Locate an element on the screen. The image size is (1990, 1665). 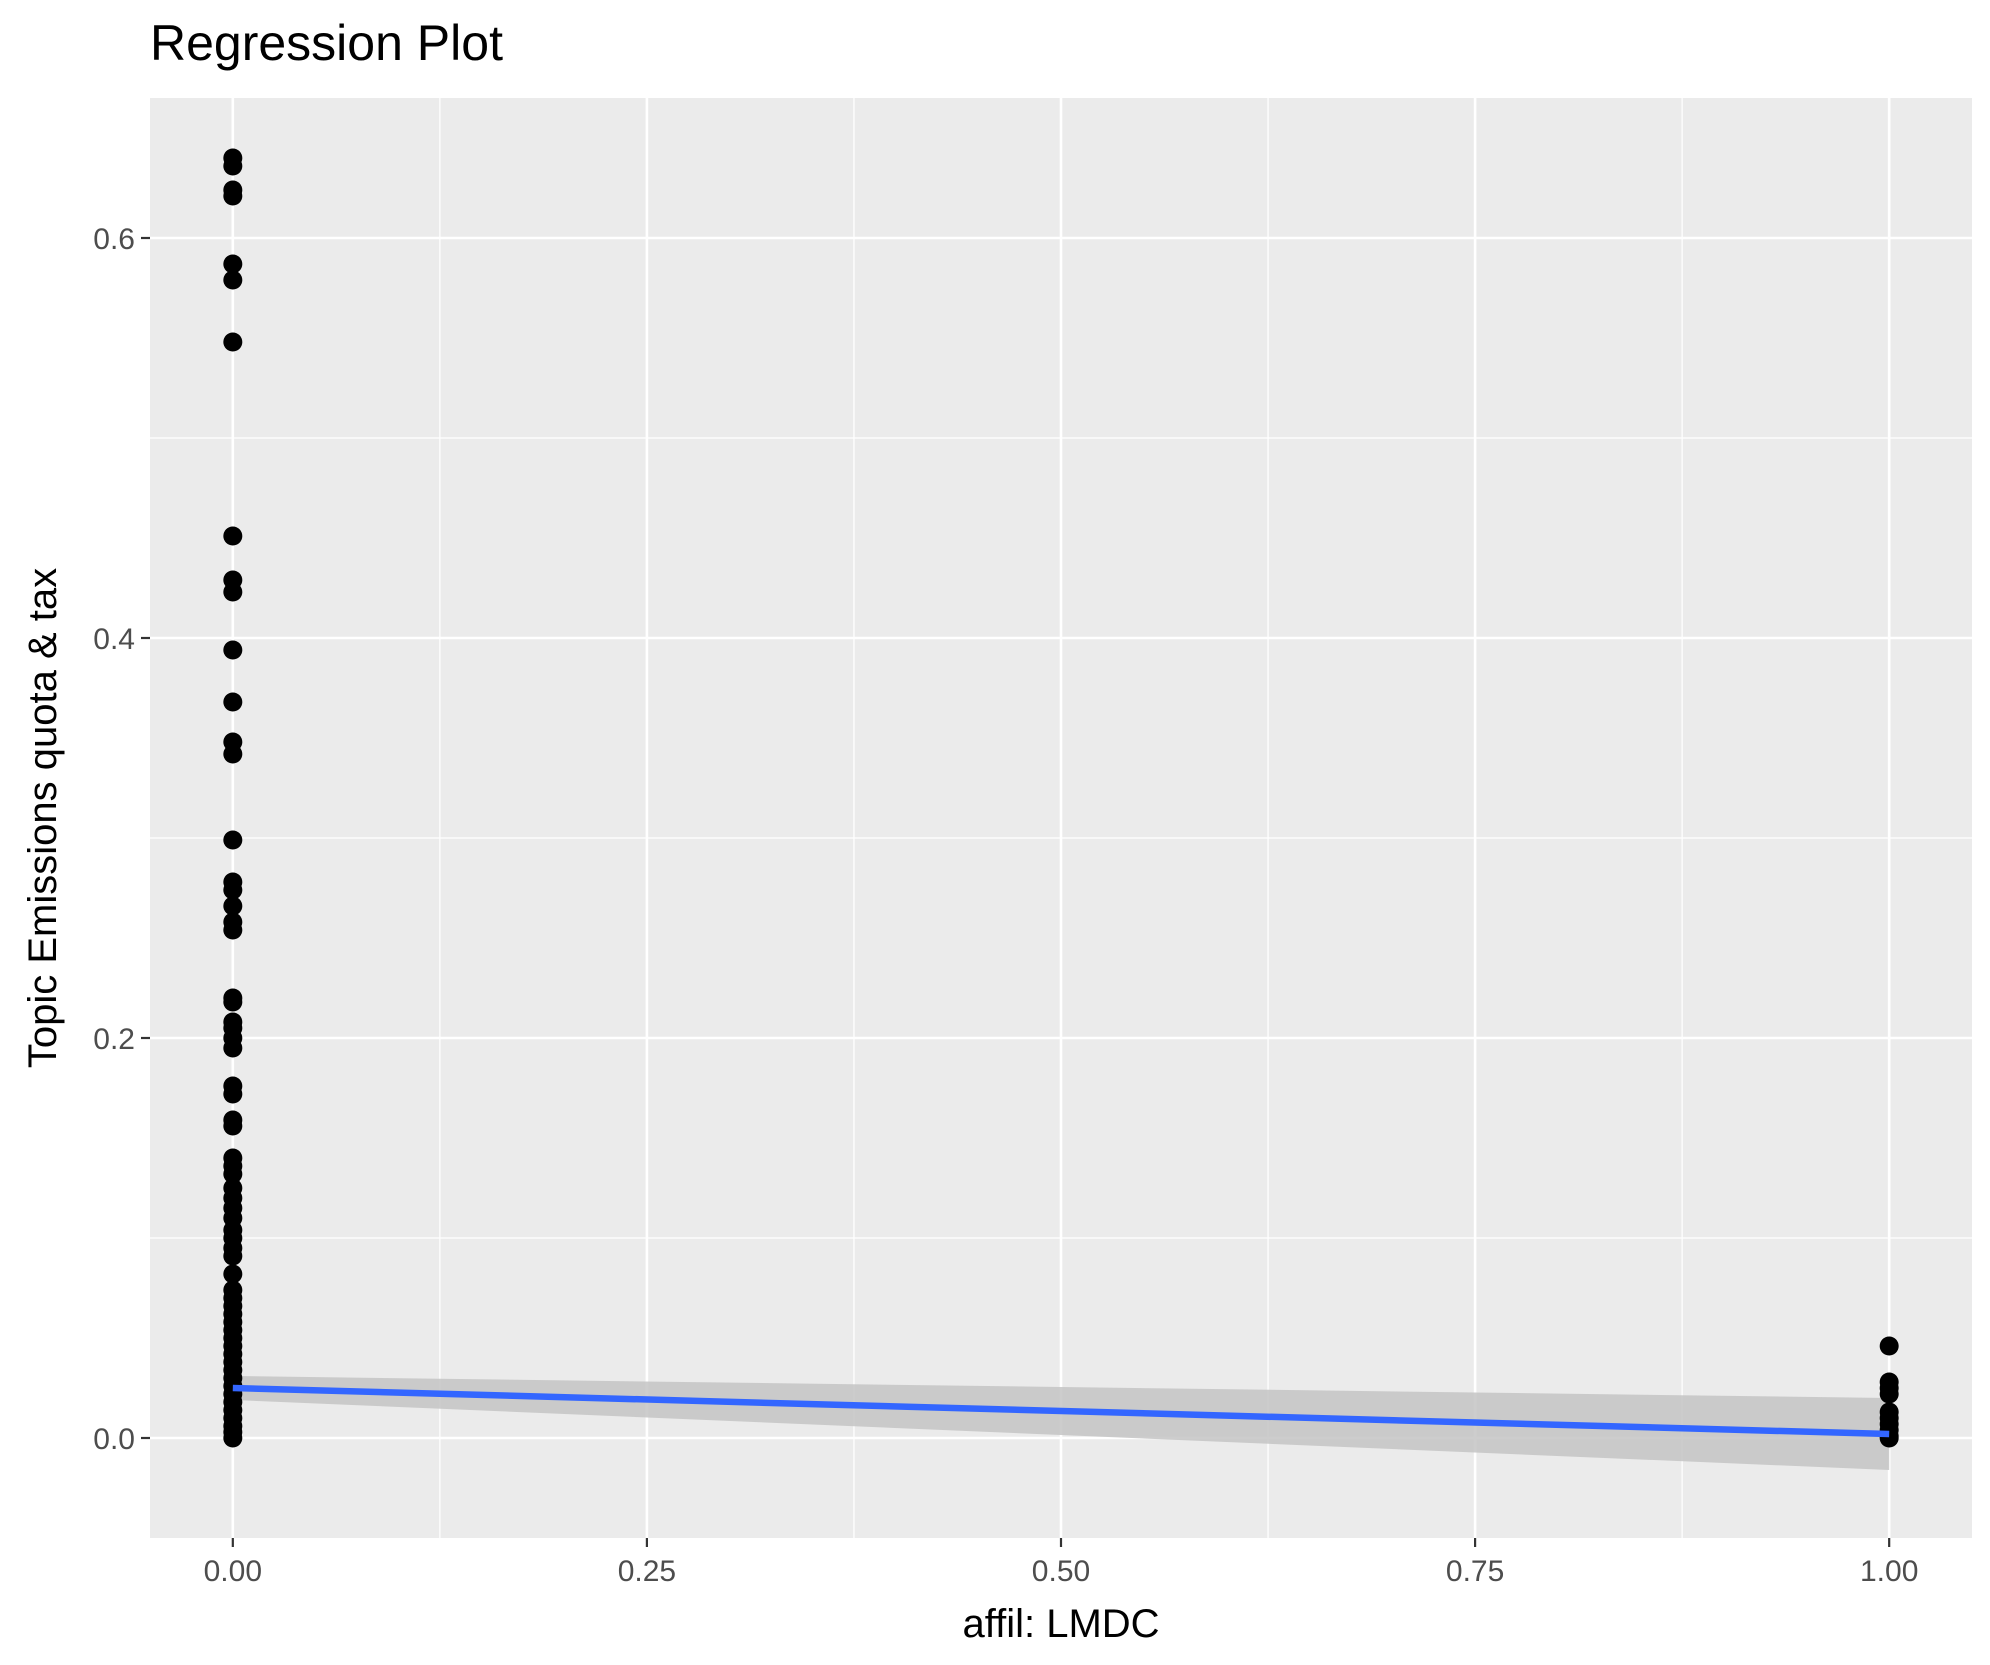
fit-line-layer is located at coordinates (1061, 1411).